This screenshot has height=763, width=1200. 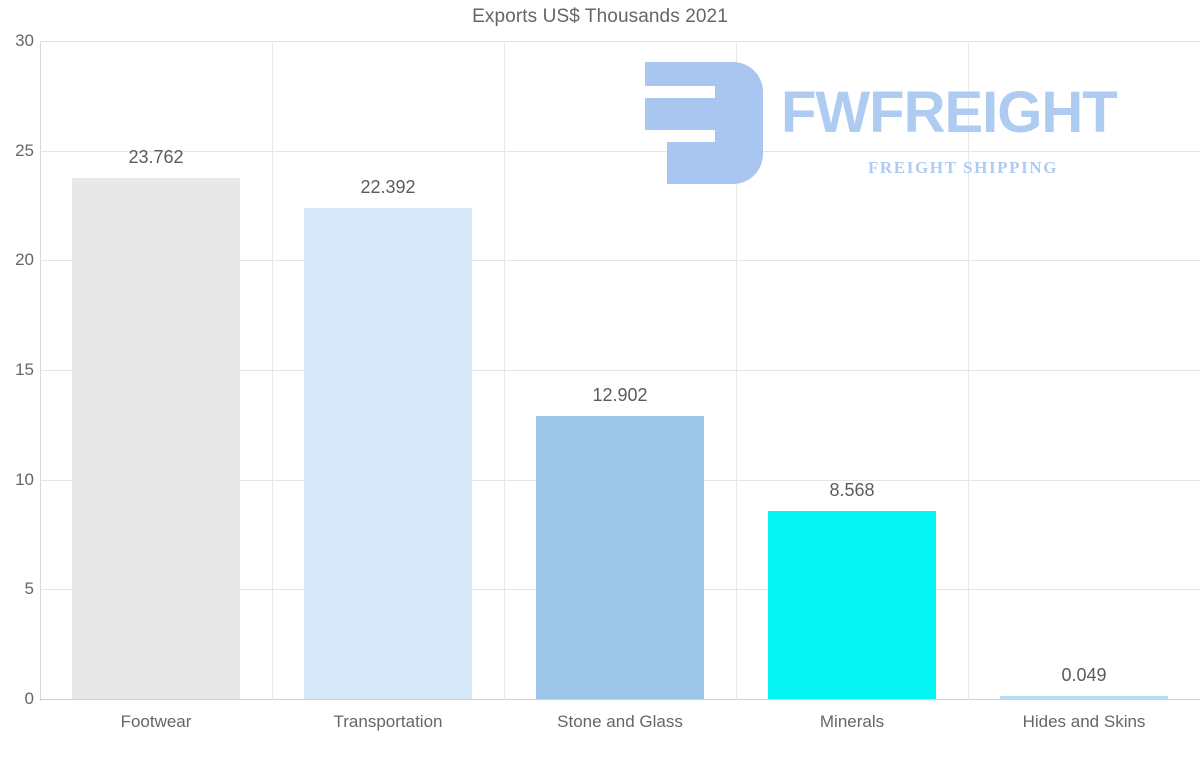 I want to click on bar-minerals, so click(x=852, y=605).